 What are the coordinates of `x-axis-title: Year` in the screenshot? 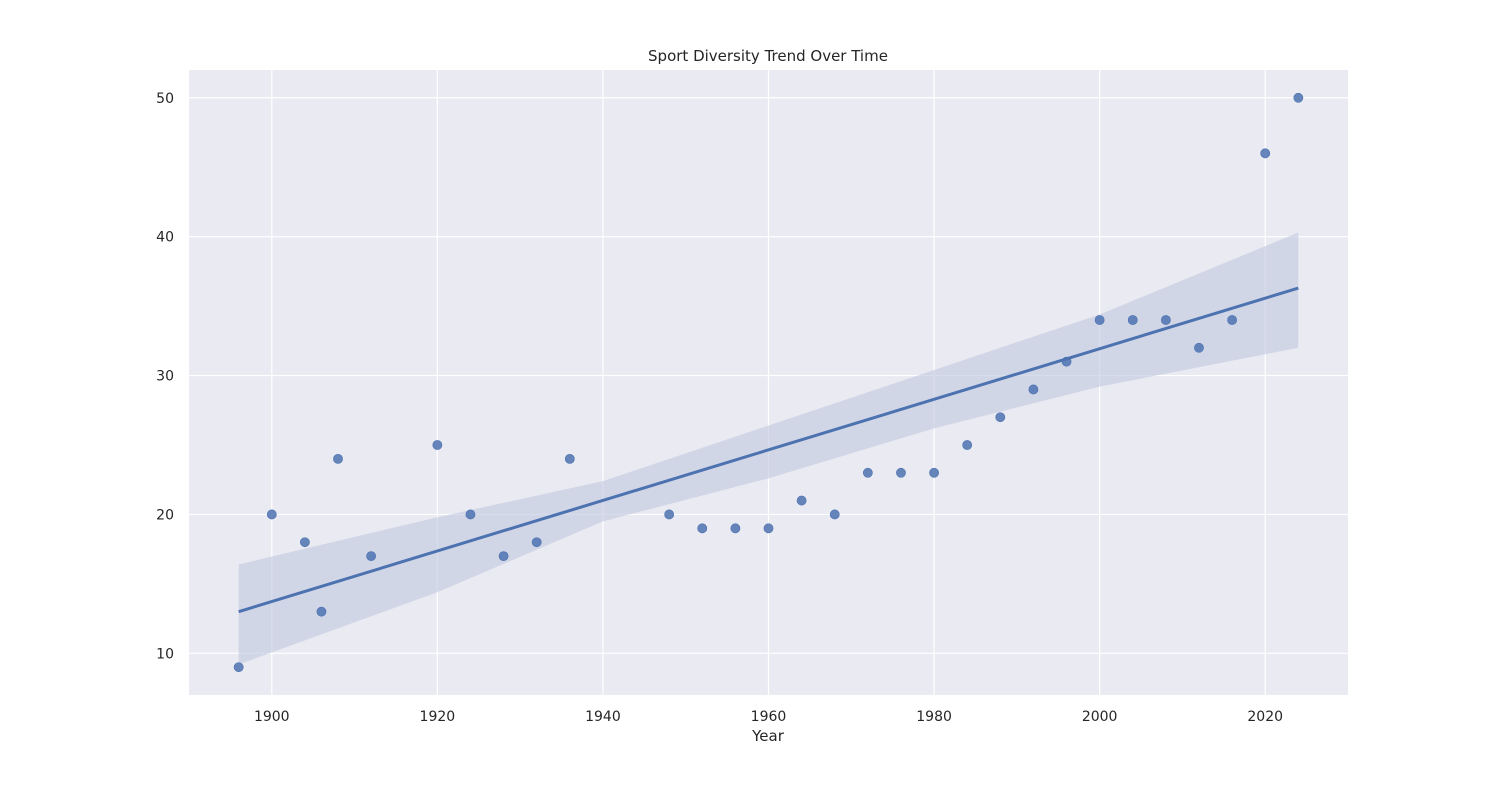 It's located at (768, 736).